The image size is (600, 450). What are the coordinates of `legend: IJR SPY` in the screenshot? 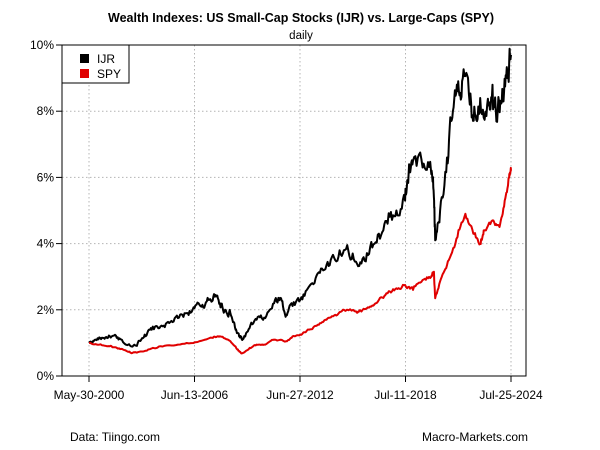 It's located at (95, 64).